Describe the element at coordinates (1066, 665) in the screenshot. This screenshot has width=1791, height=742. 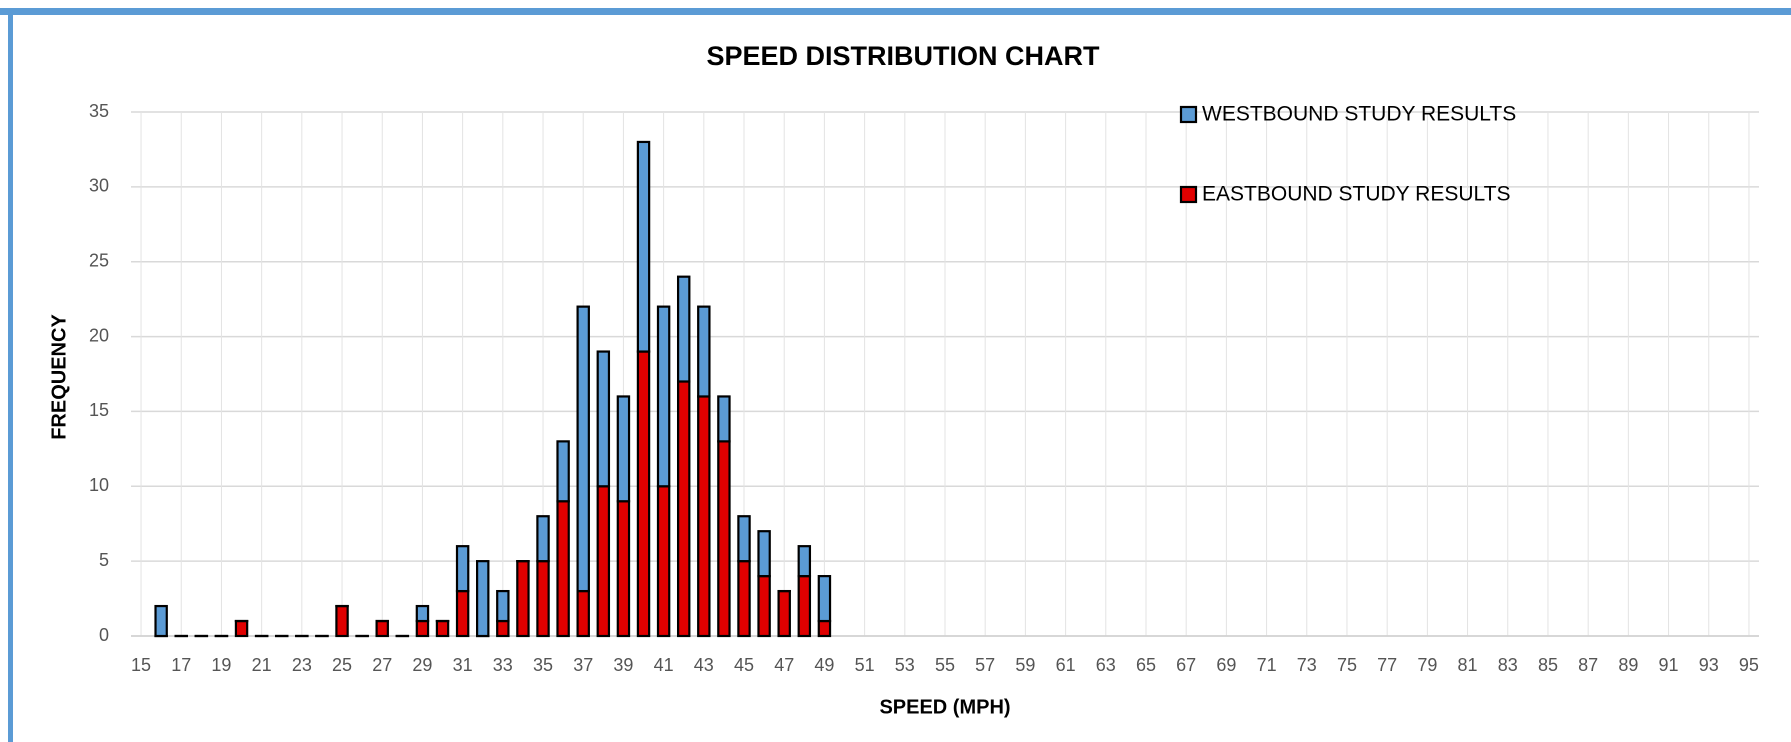
I see `x-tick-label: 61` at that location.